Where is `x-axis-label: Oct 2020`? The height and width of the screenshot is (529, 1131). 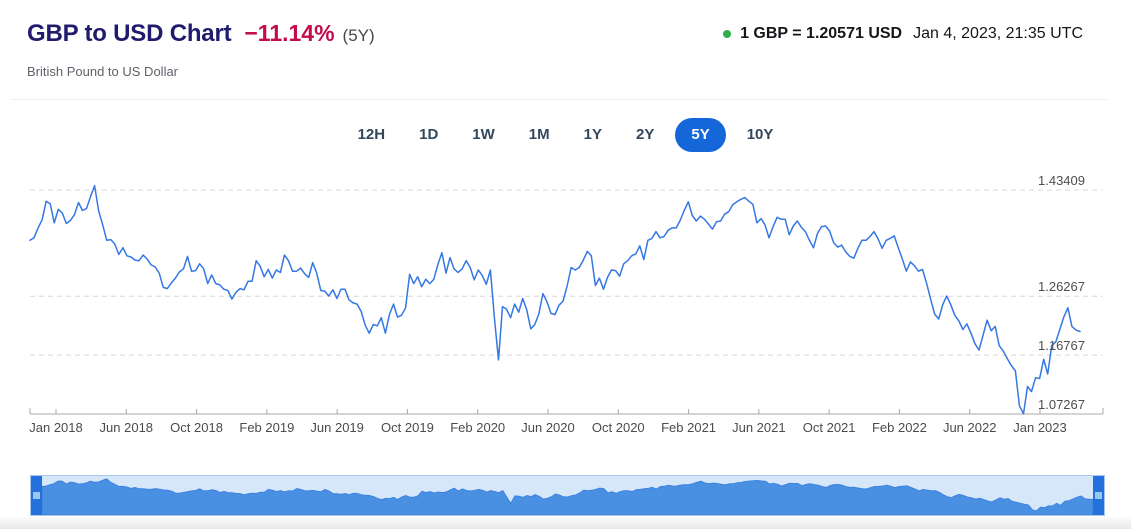
x-axis-label: Oct 2020 is located at coordinates (618, 427).